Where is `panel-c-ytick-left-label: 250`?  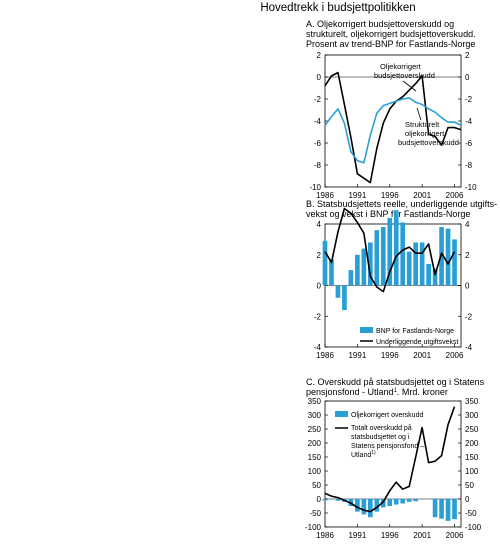 panel-c-ytick-left-label: 250 is located at coordinates (315, 429).